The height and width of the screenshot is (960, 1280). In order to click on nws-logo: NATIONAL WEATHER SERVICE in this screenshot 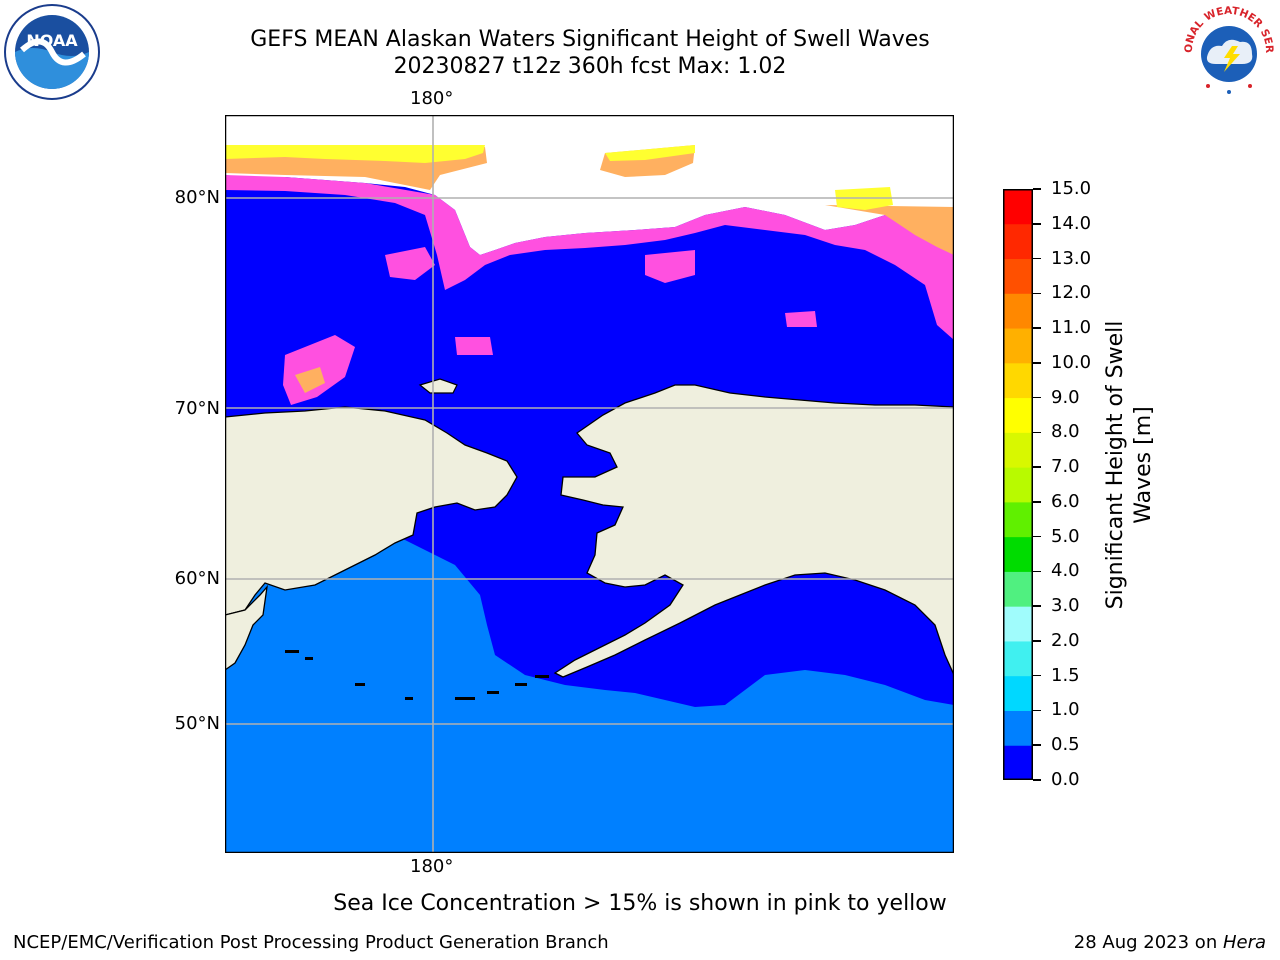, I will do `click(1227, 49)`.